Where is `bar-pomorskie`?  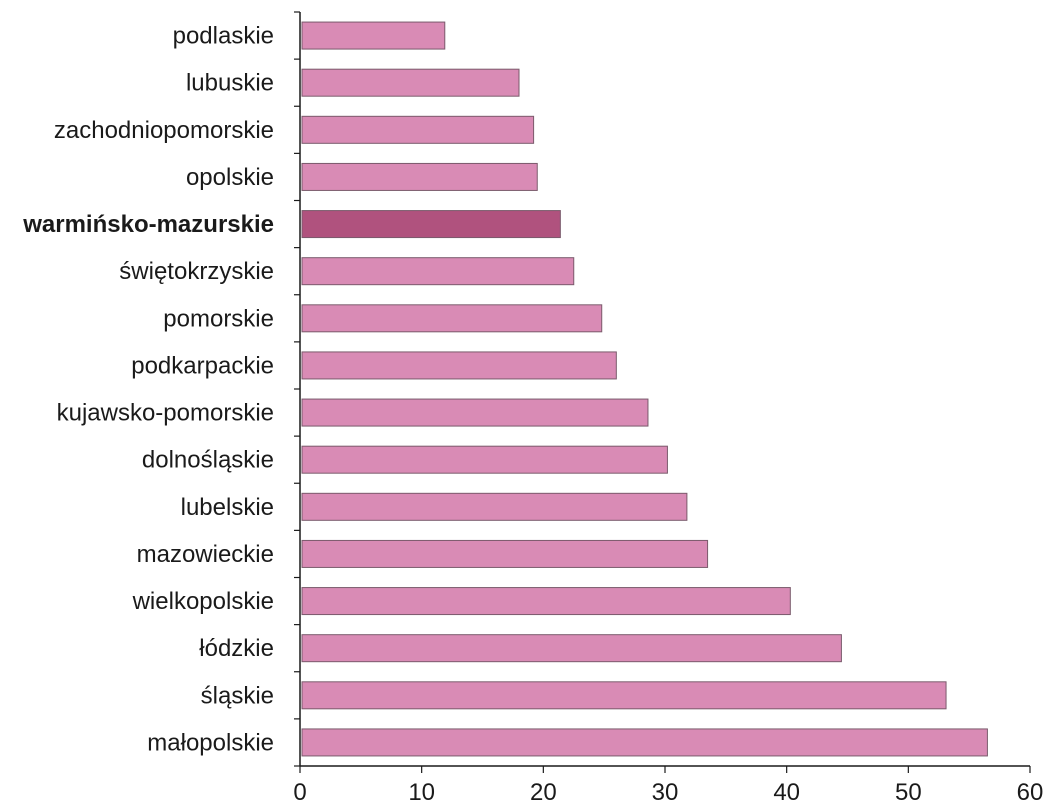 bar-pomorskie is located at coordinates (452, 318).